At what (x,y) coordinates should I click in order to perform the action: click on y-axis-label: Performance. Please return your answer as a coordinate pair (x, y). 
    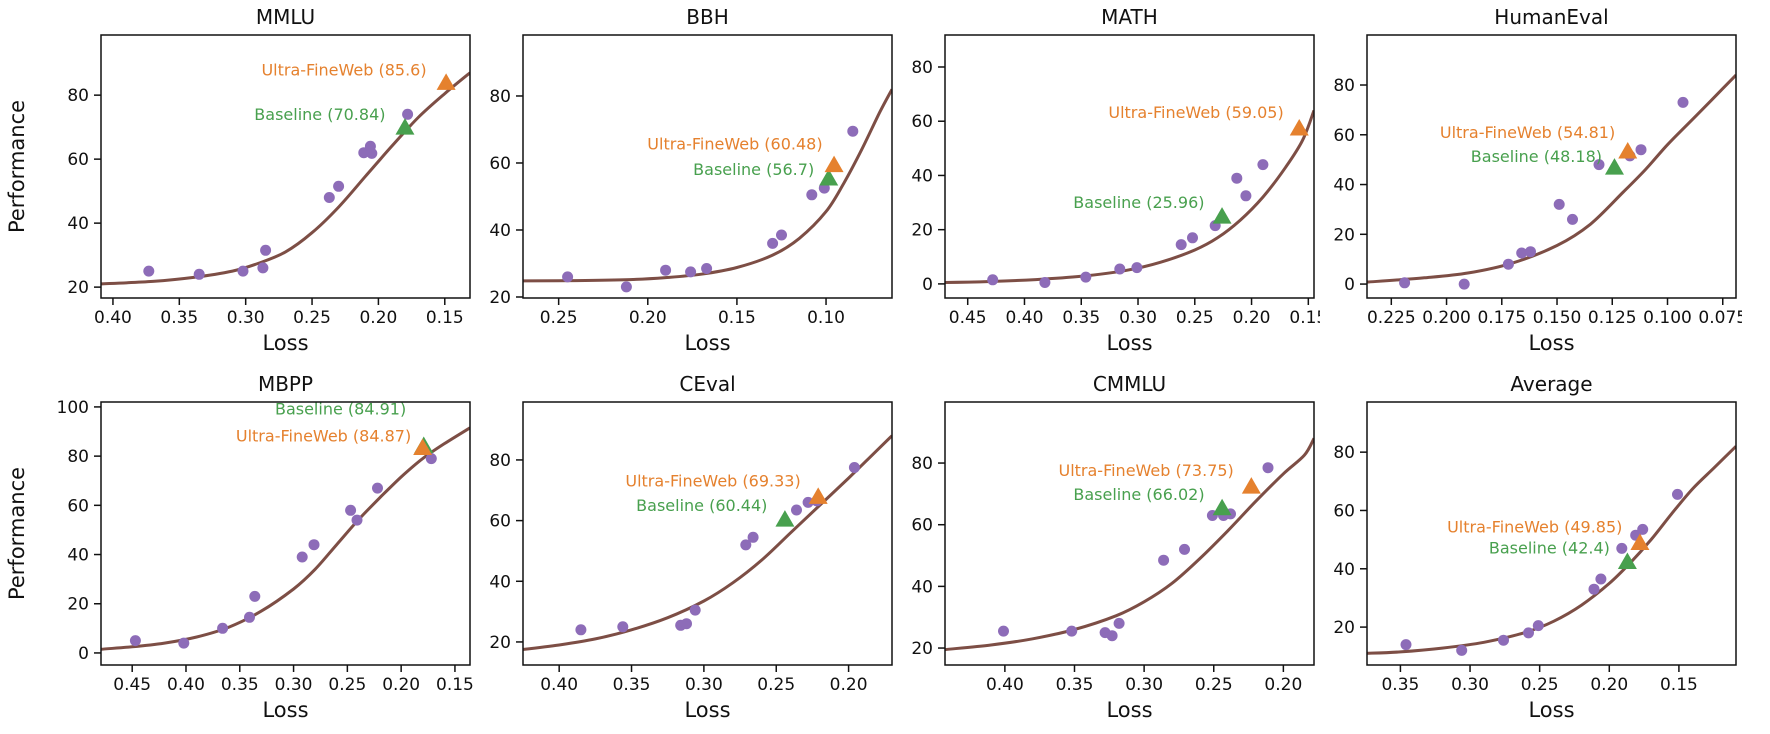
    Looking at the image, I should click on (17, 533).